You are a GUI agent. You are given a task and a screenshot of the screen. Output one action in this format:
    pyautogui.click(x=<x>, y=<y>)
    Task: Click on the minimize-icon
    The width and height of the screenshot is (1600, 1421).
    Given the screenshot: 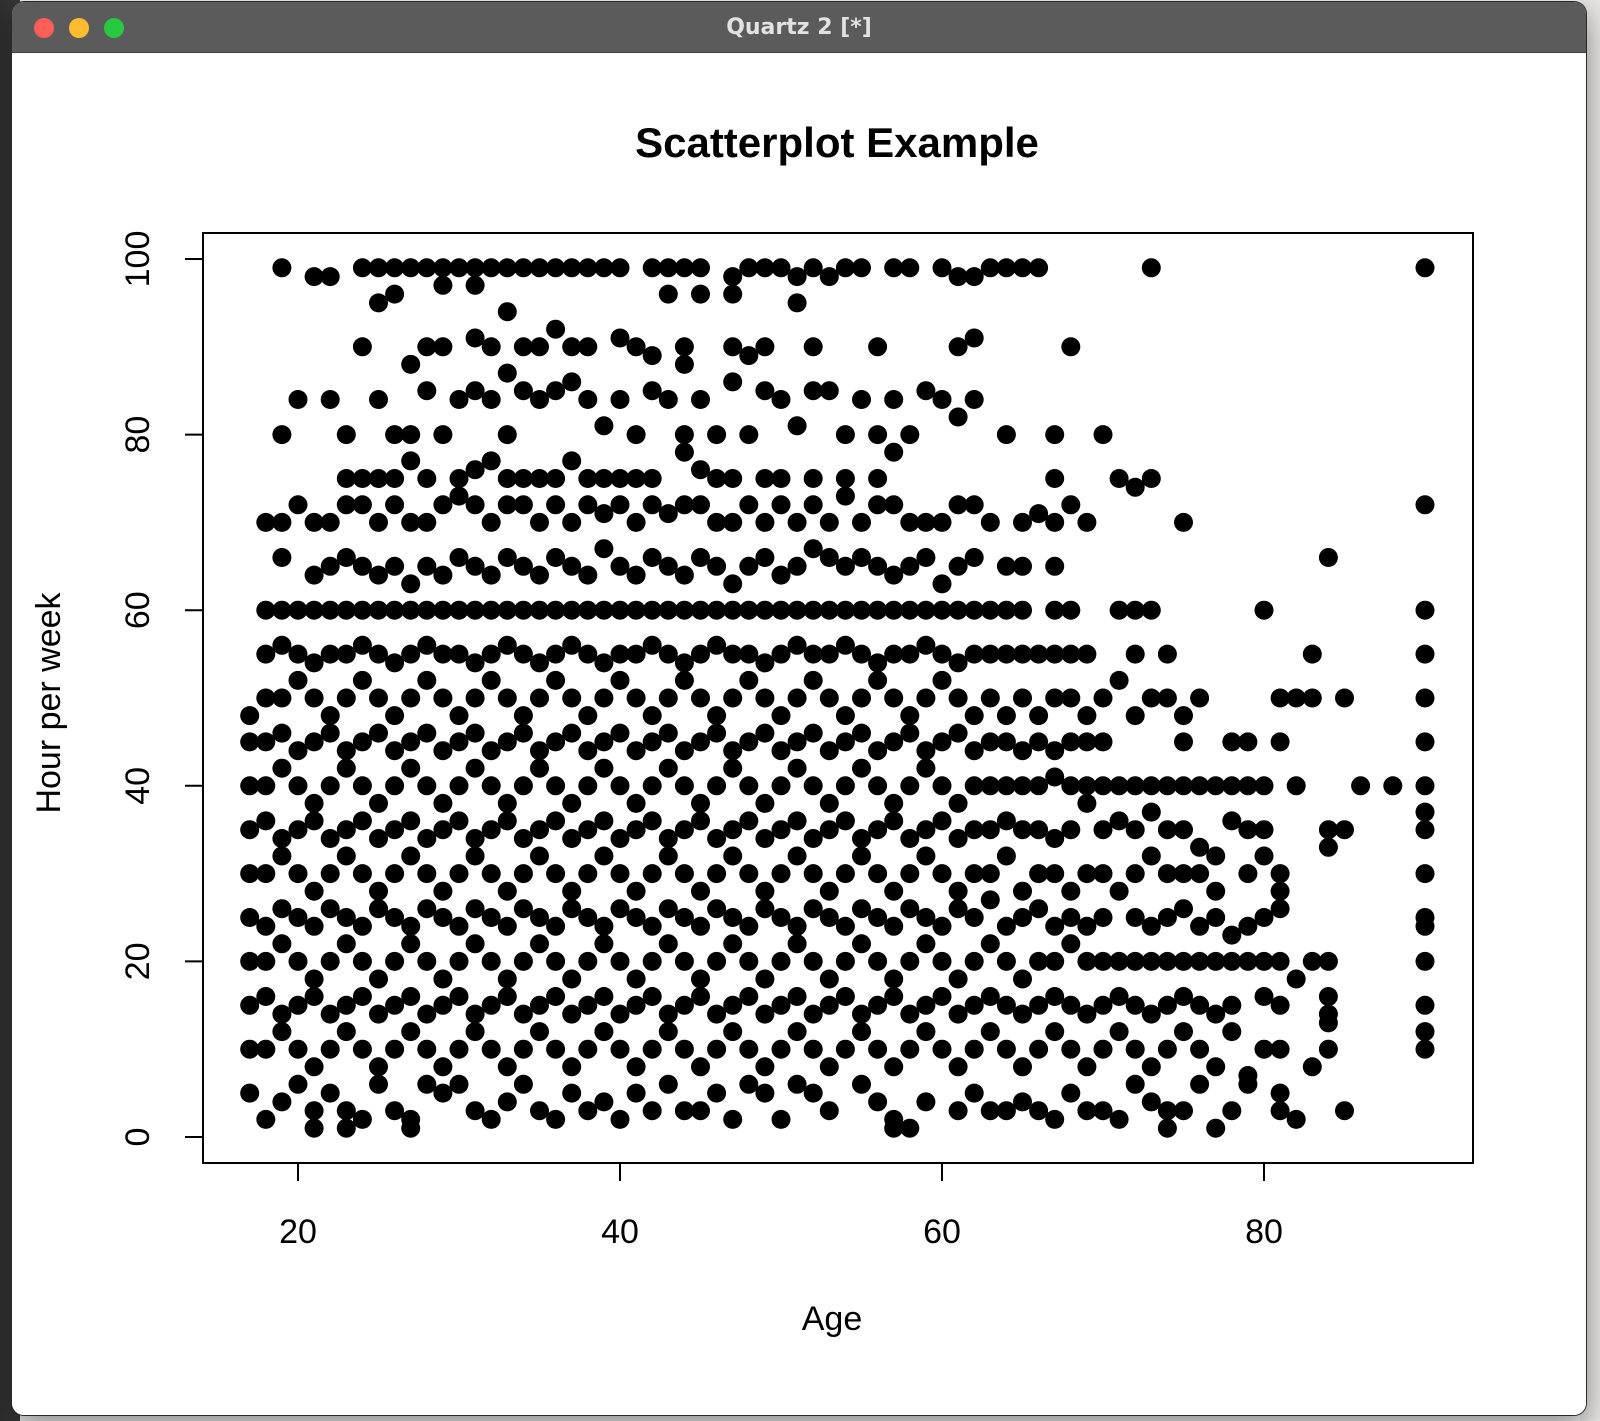 What is the action you would take?
    pyautogui.click(x=79, y=28)
    